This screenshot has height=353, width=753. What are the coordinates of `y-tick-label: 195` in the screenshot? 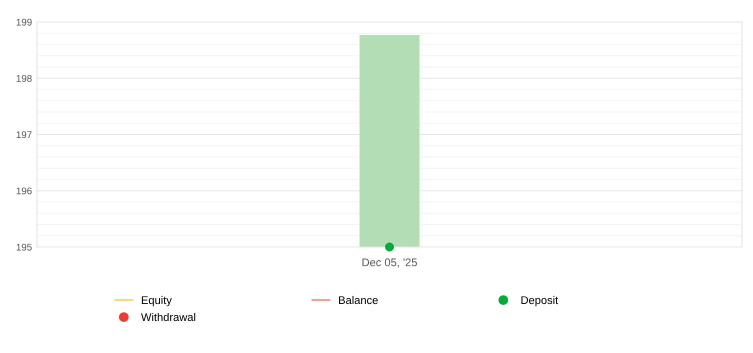 It's located at (24, 247).